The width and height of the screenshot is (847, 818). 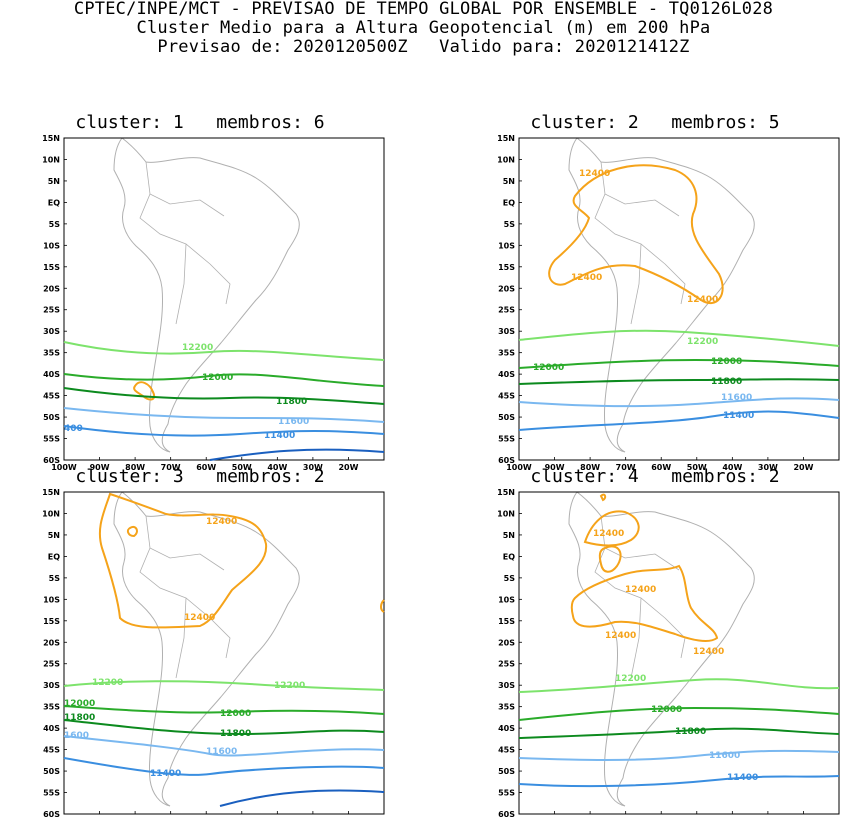 I want to click on contour-lines, so click(x=224, y=401).